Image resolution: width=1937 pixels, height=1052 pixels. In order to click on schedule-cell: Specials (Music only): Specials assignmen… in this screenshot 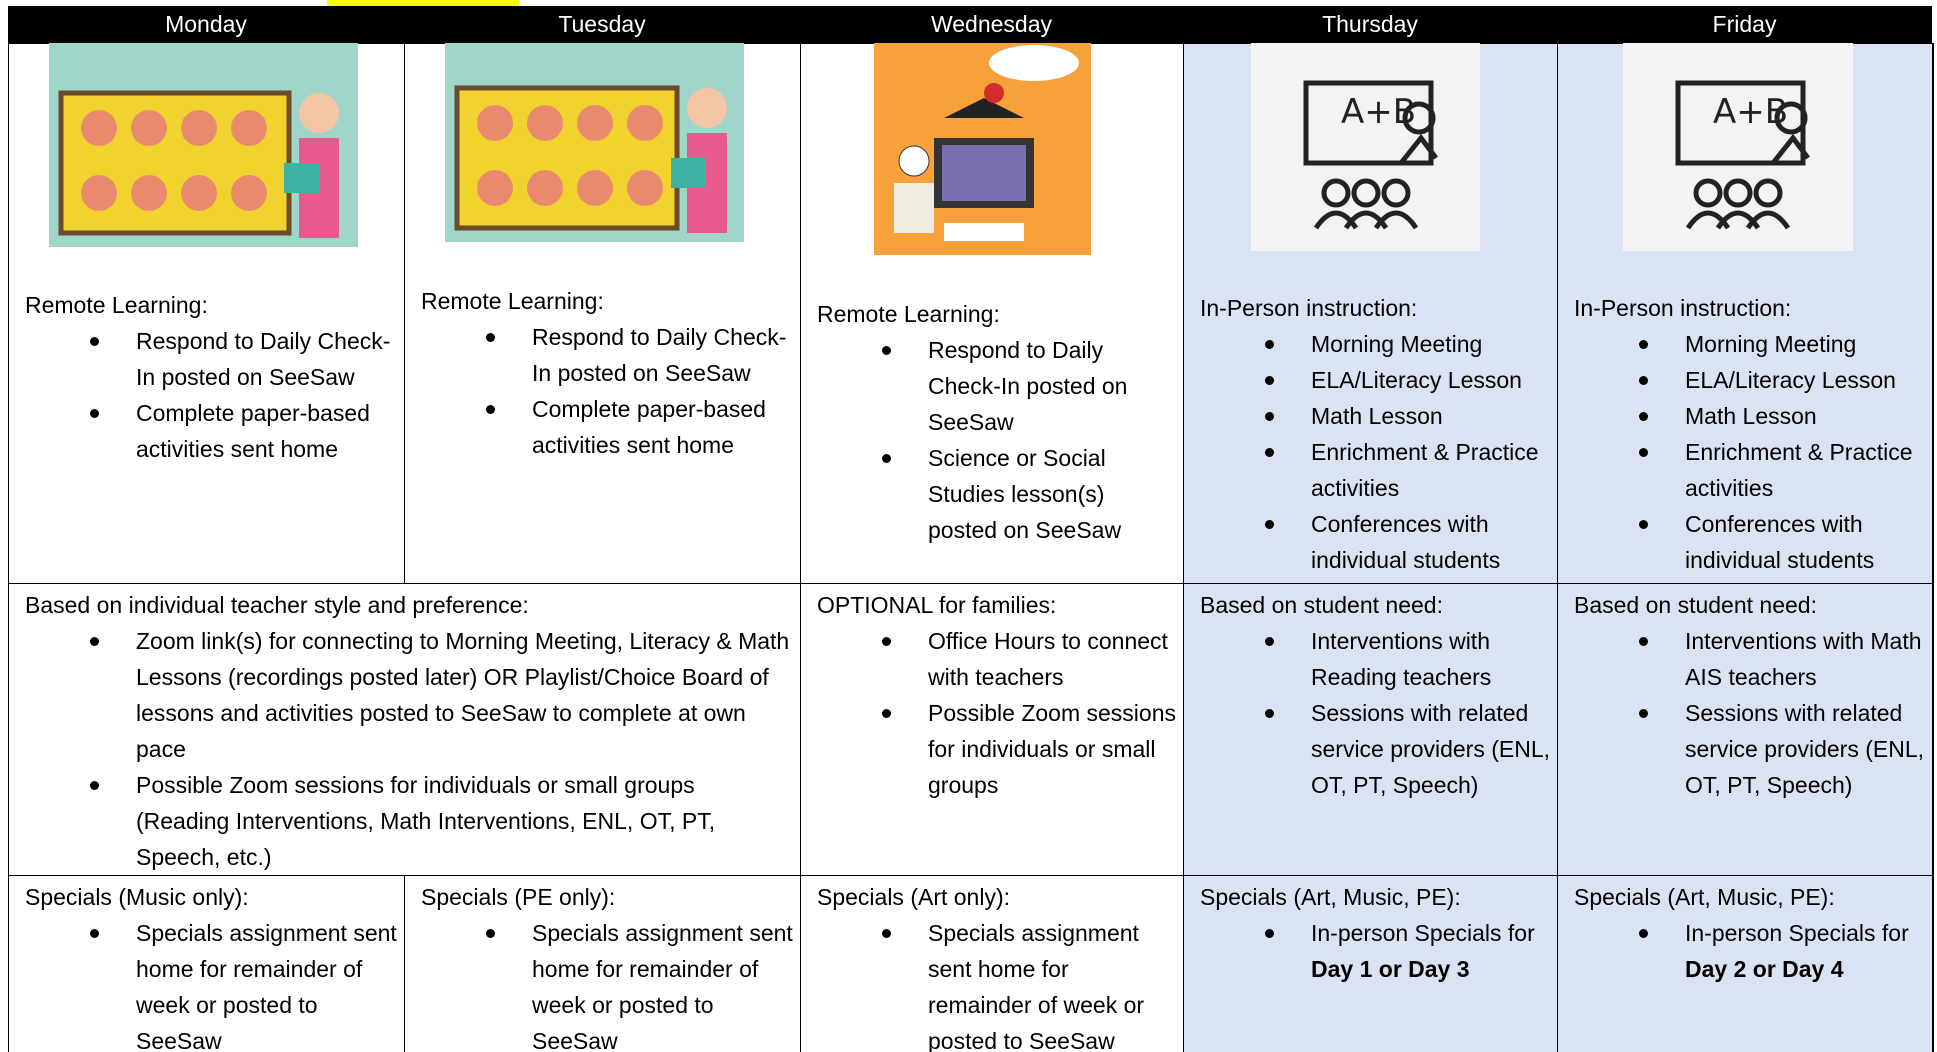, I will do `click(206, 963)`.